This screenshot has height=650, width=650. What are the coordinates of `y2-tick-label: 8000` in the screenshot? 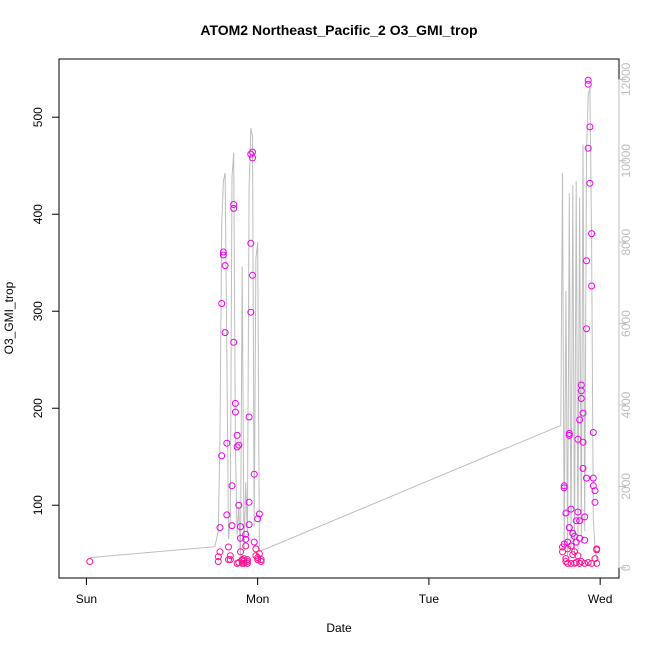 It's located at (626, 242).